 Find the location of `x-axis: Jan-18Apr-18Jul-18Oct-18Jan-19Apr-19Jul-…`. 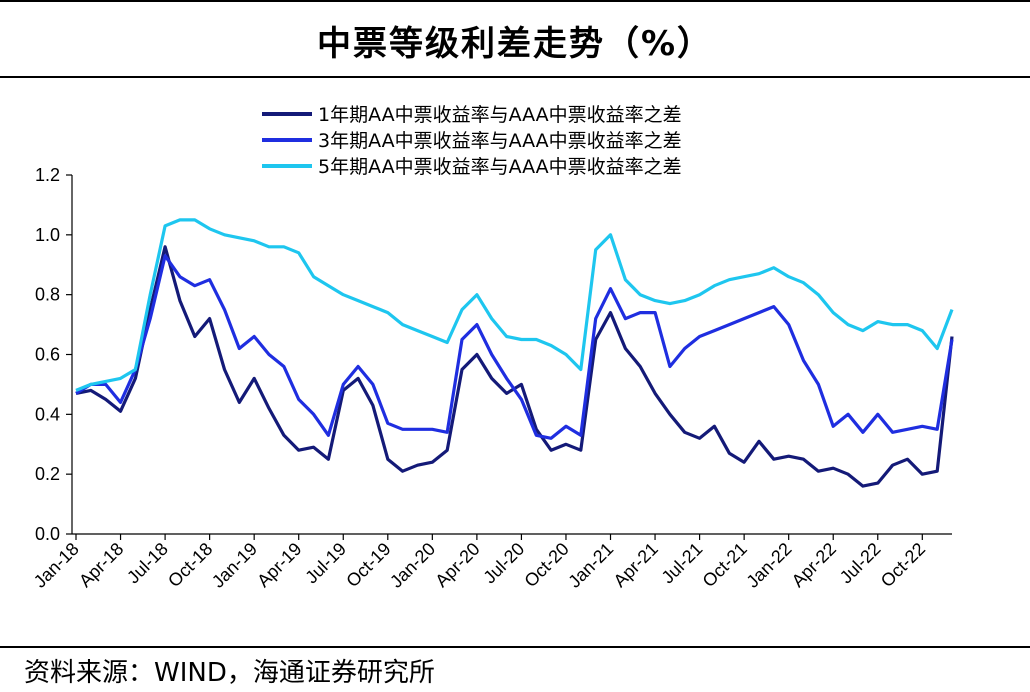

x-axis: Jan-18Apr-18Jul-18Oct-18Jan-19Apr-19Jul-… is located at coordinates (491, 562).